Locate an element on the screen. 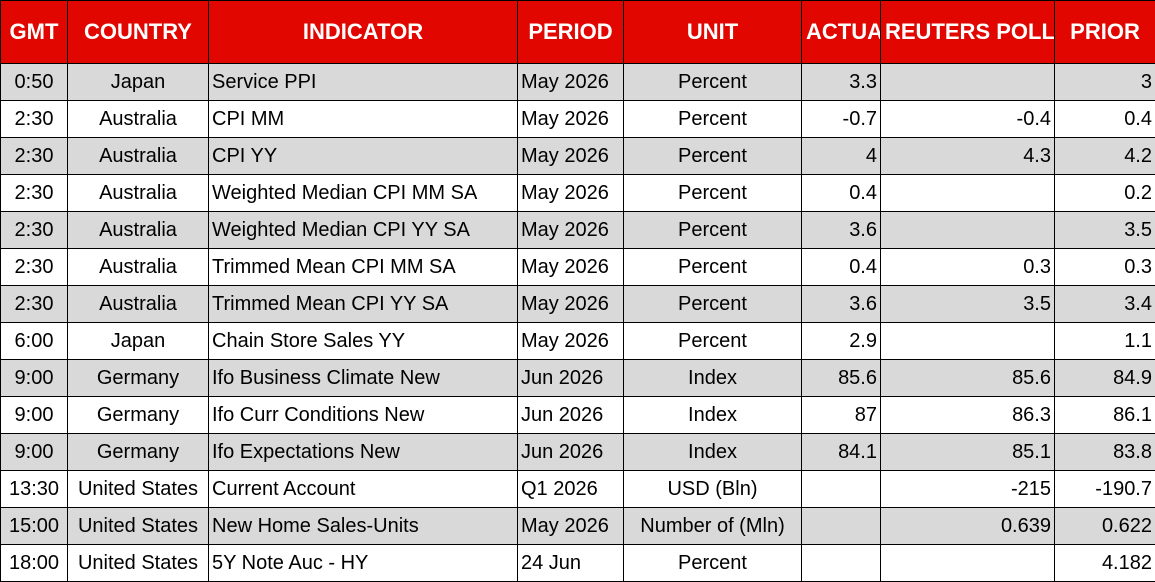 This screenshot has height=582, width=1155. cell-gmt: 0:50 is located at coordinates (34, 82).